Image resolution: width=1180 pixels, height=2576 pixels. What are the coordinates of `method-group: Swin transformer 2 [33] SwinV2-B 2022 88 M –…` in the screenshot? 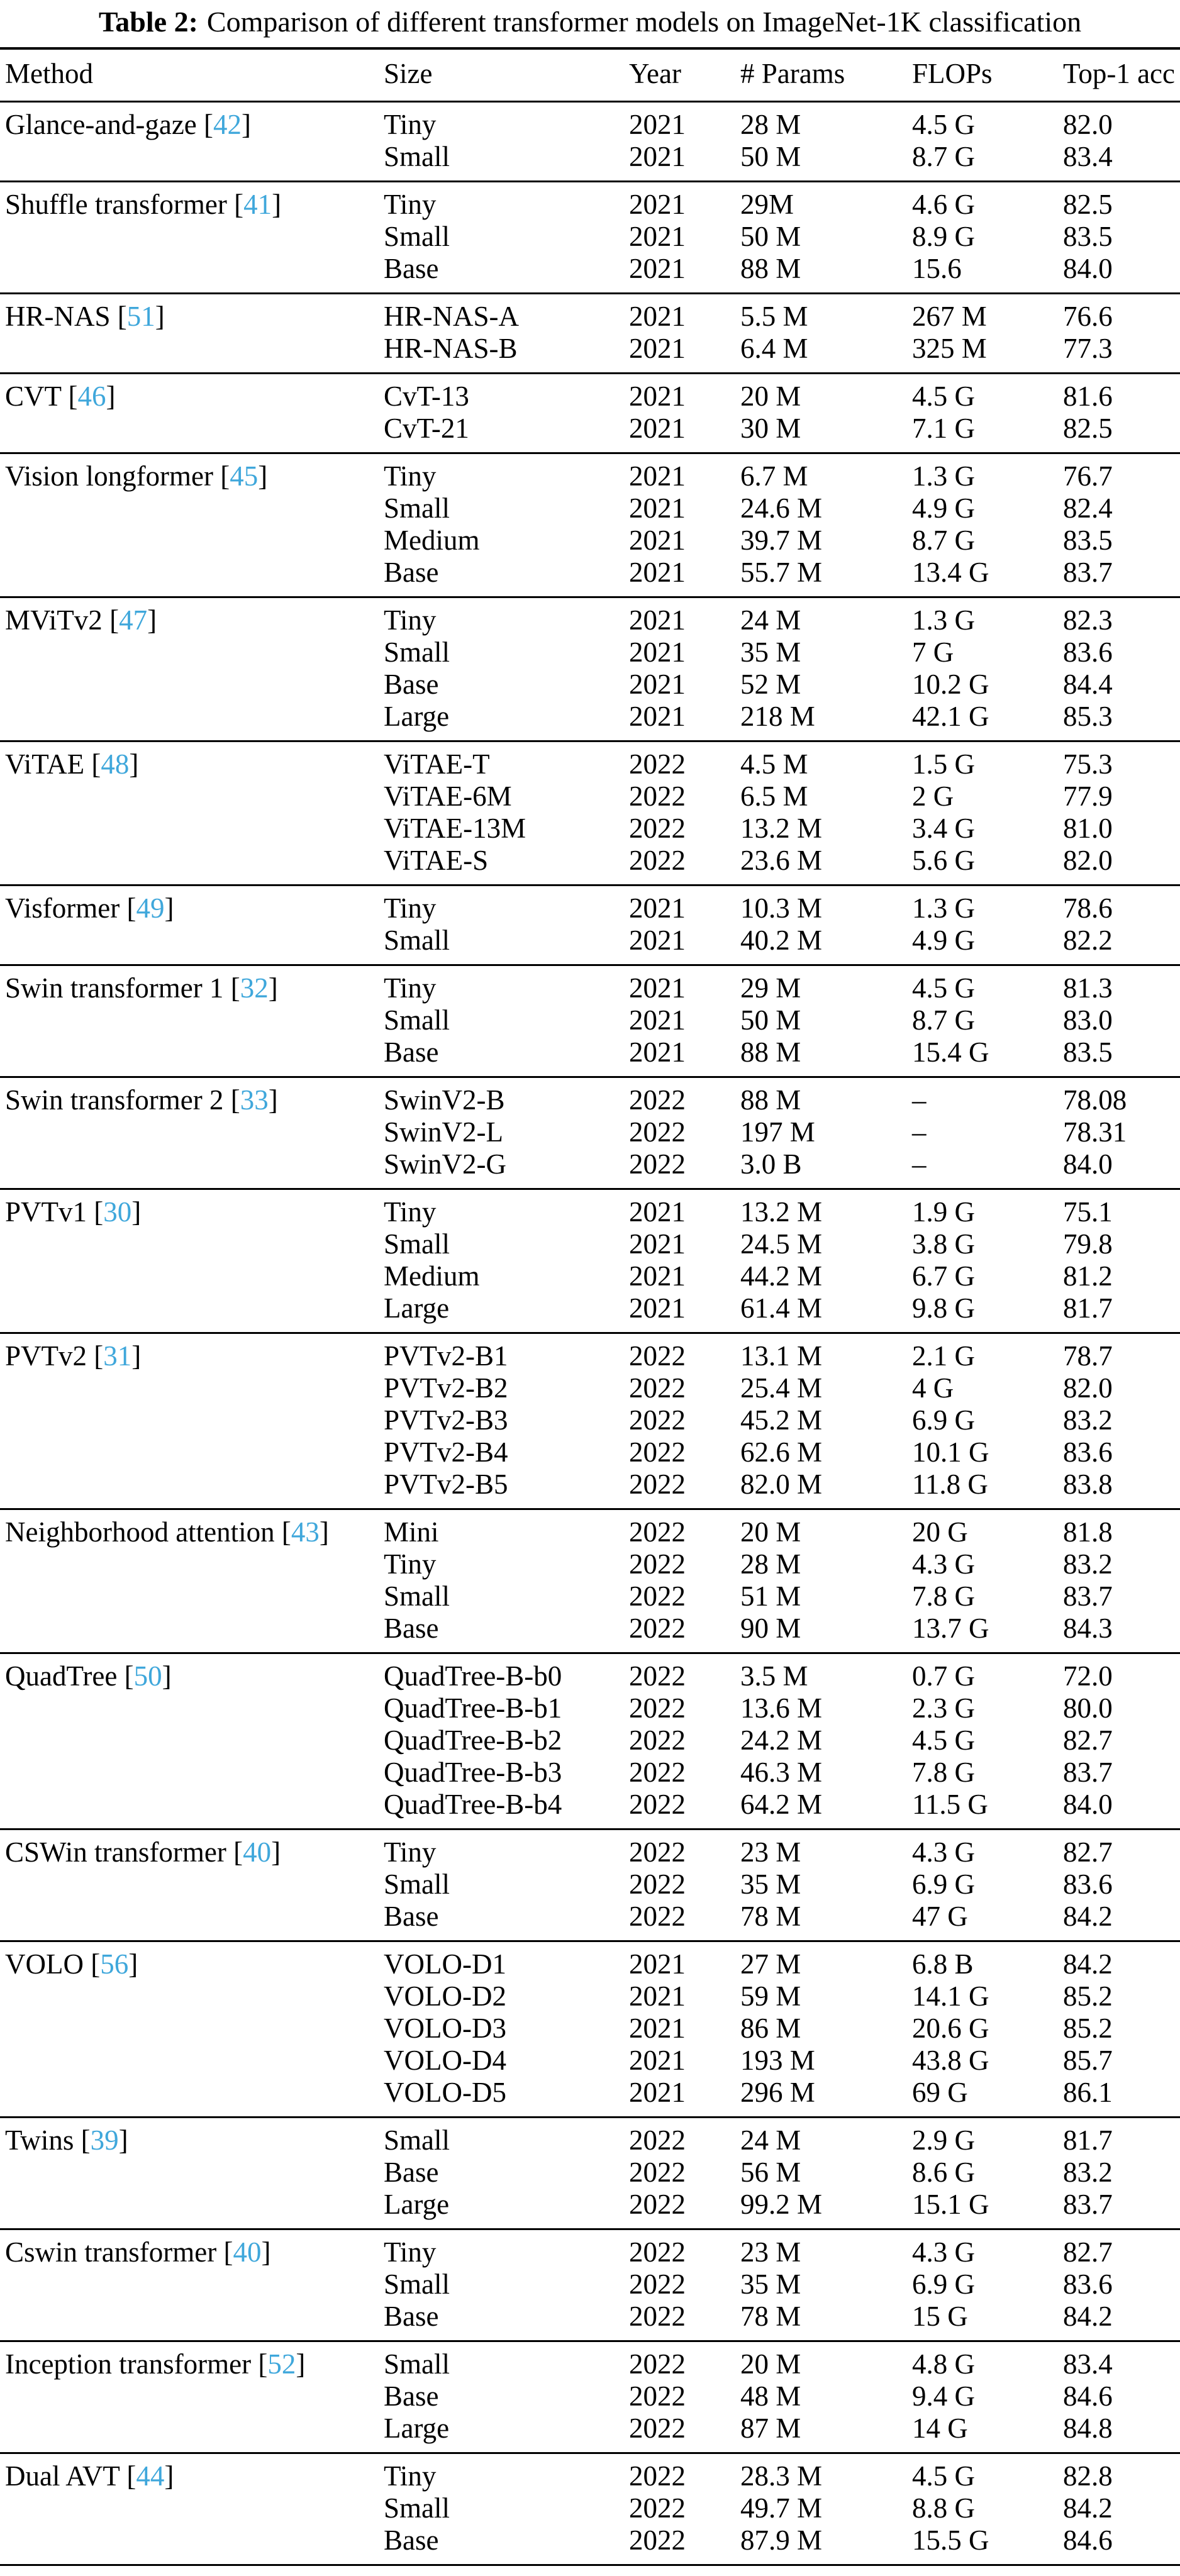 It's located at (590, 1133).